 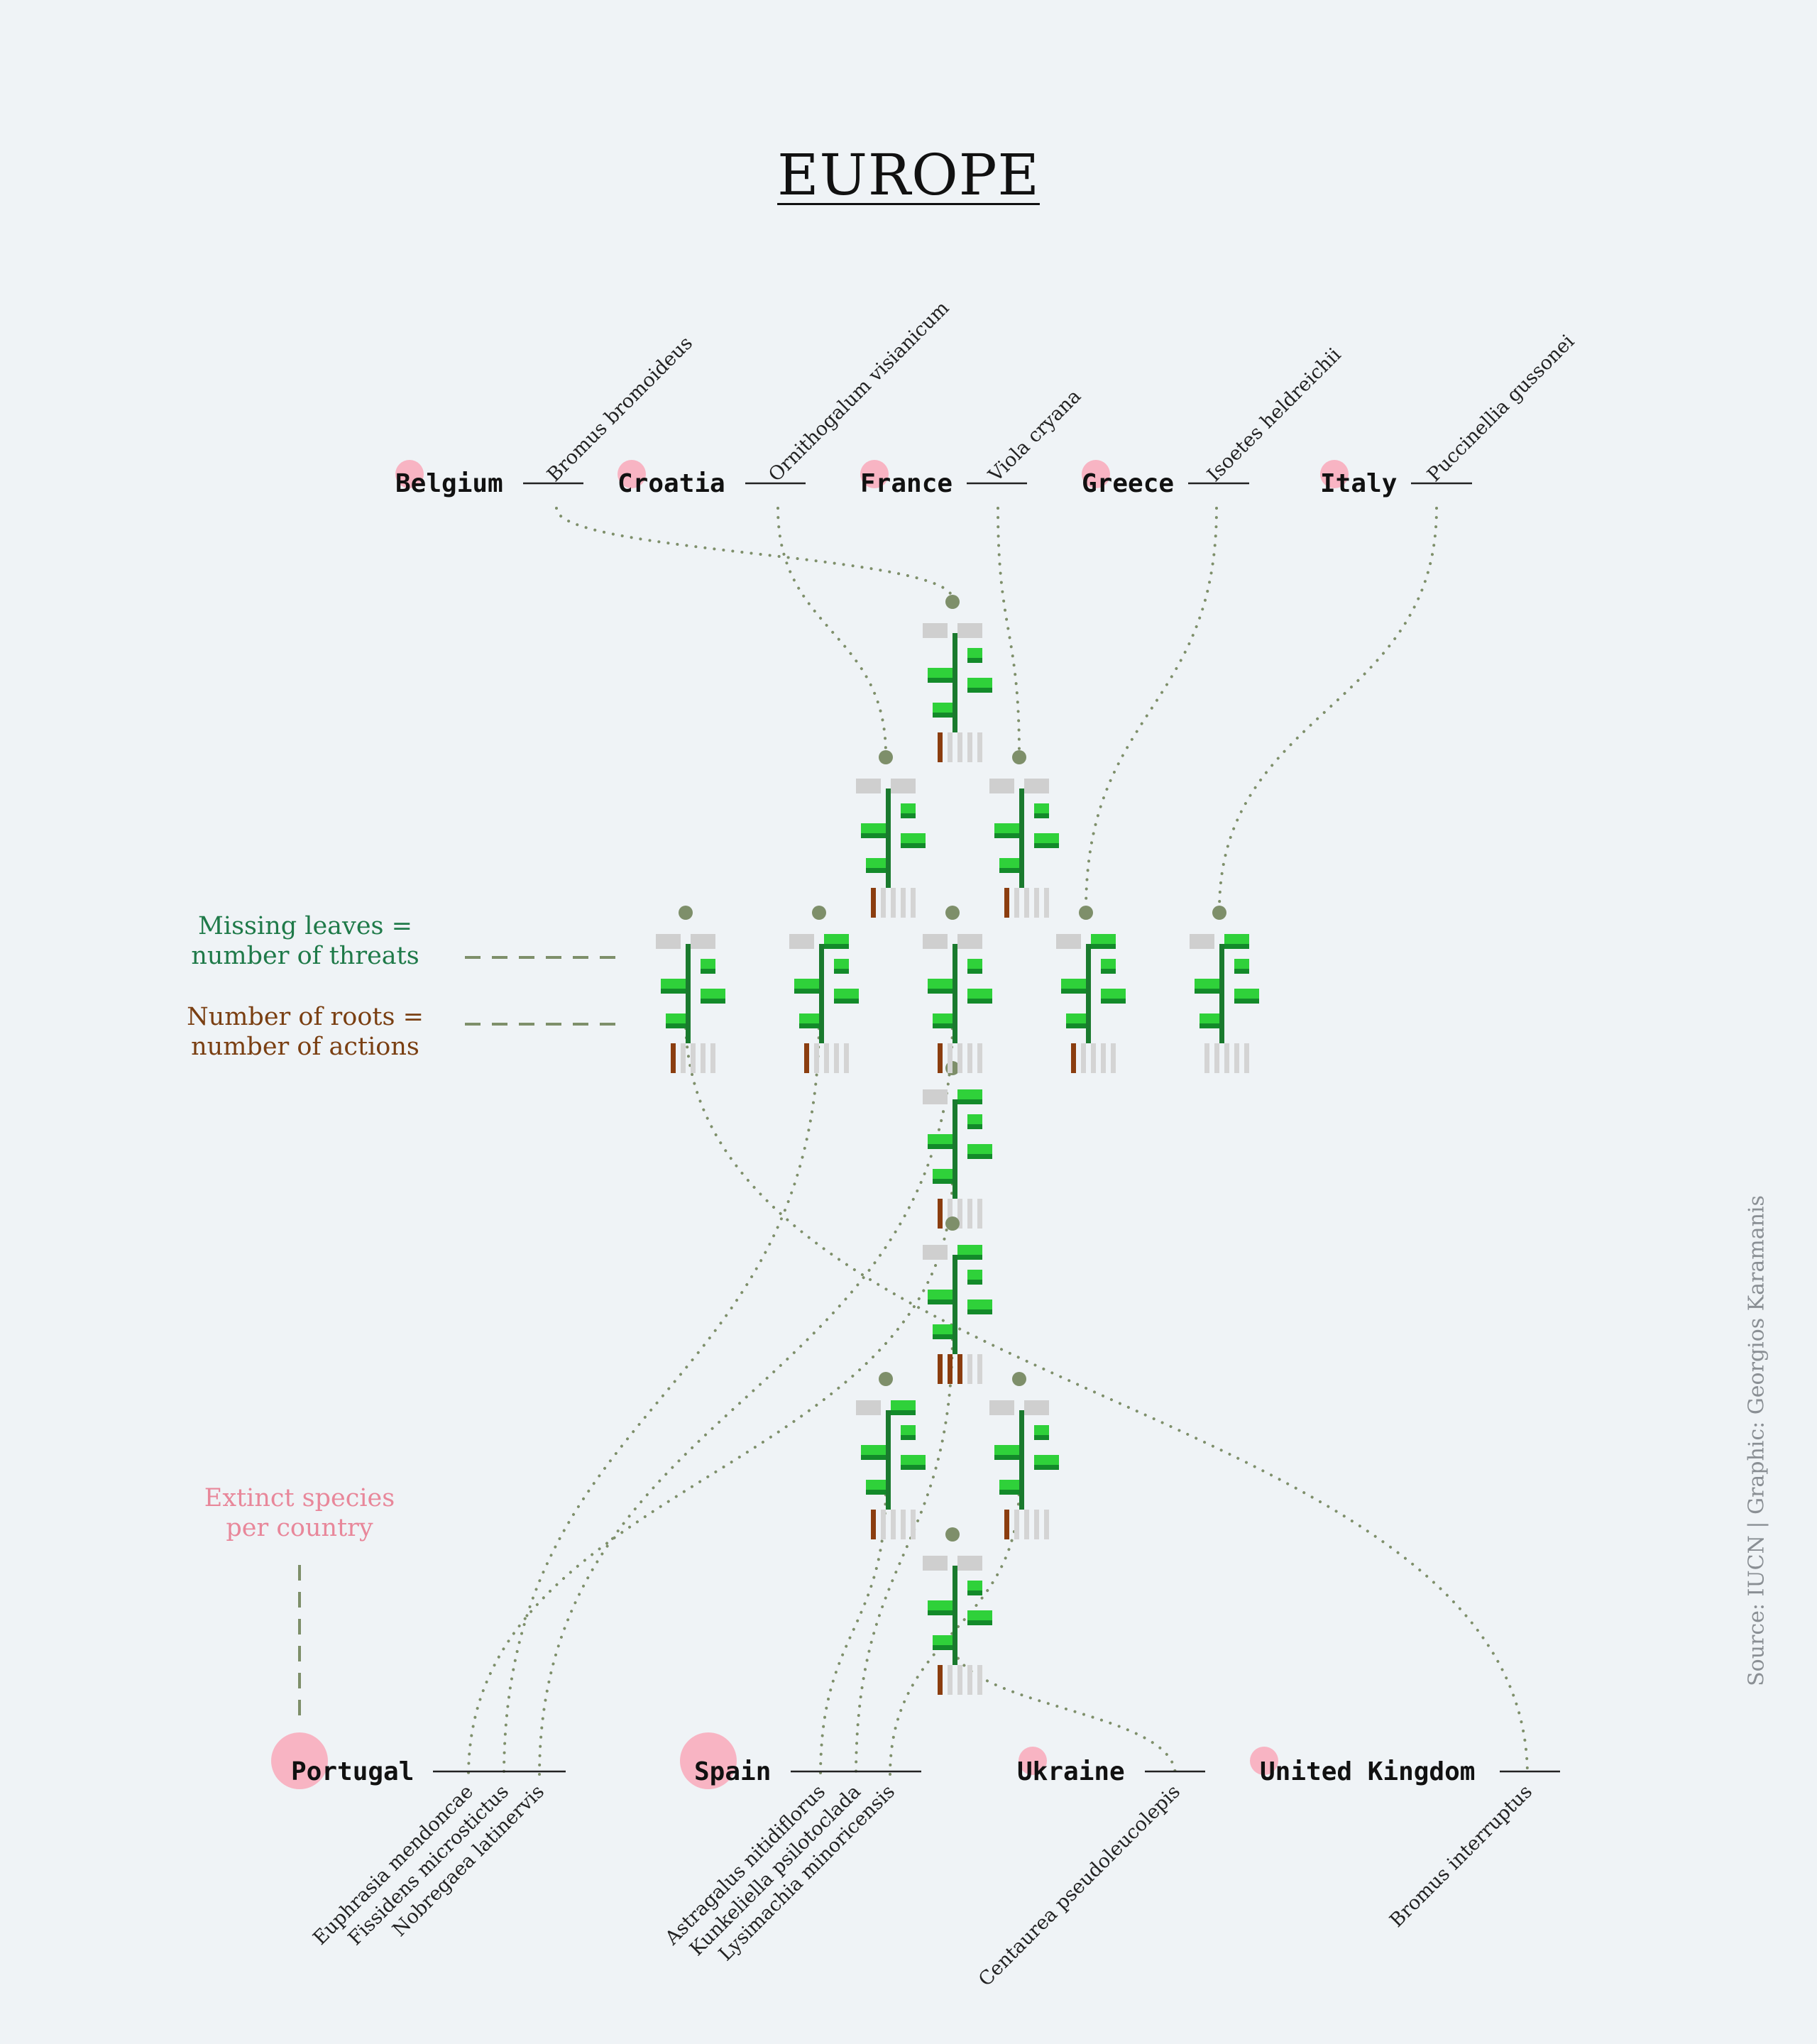 What do you see at coordinates (1367, 1771) in the screenshot?
I see `country-name: United Kingdom` at bounding box center [1367, 1771].